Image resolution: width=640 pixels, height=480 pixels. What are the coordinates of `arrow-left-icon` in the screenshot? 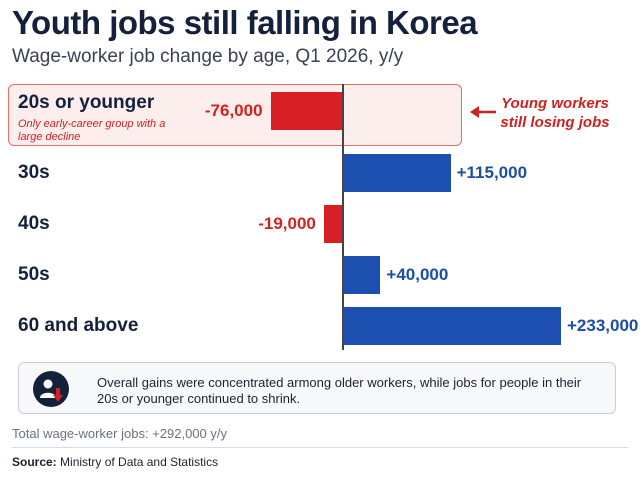 It's located at (483, 112).